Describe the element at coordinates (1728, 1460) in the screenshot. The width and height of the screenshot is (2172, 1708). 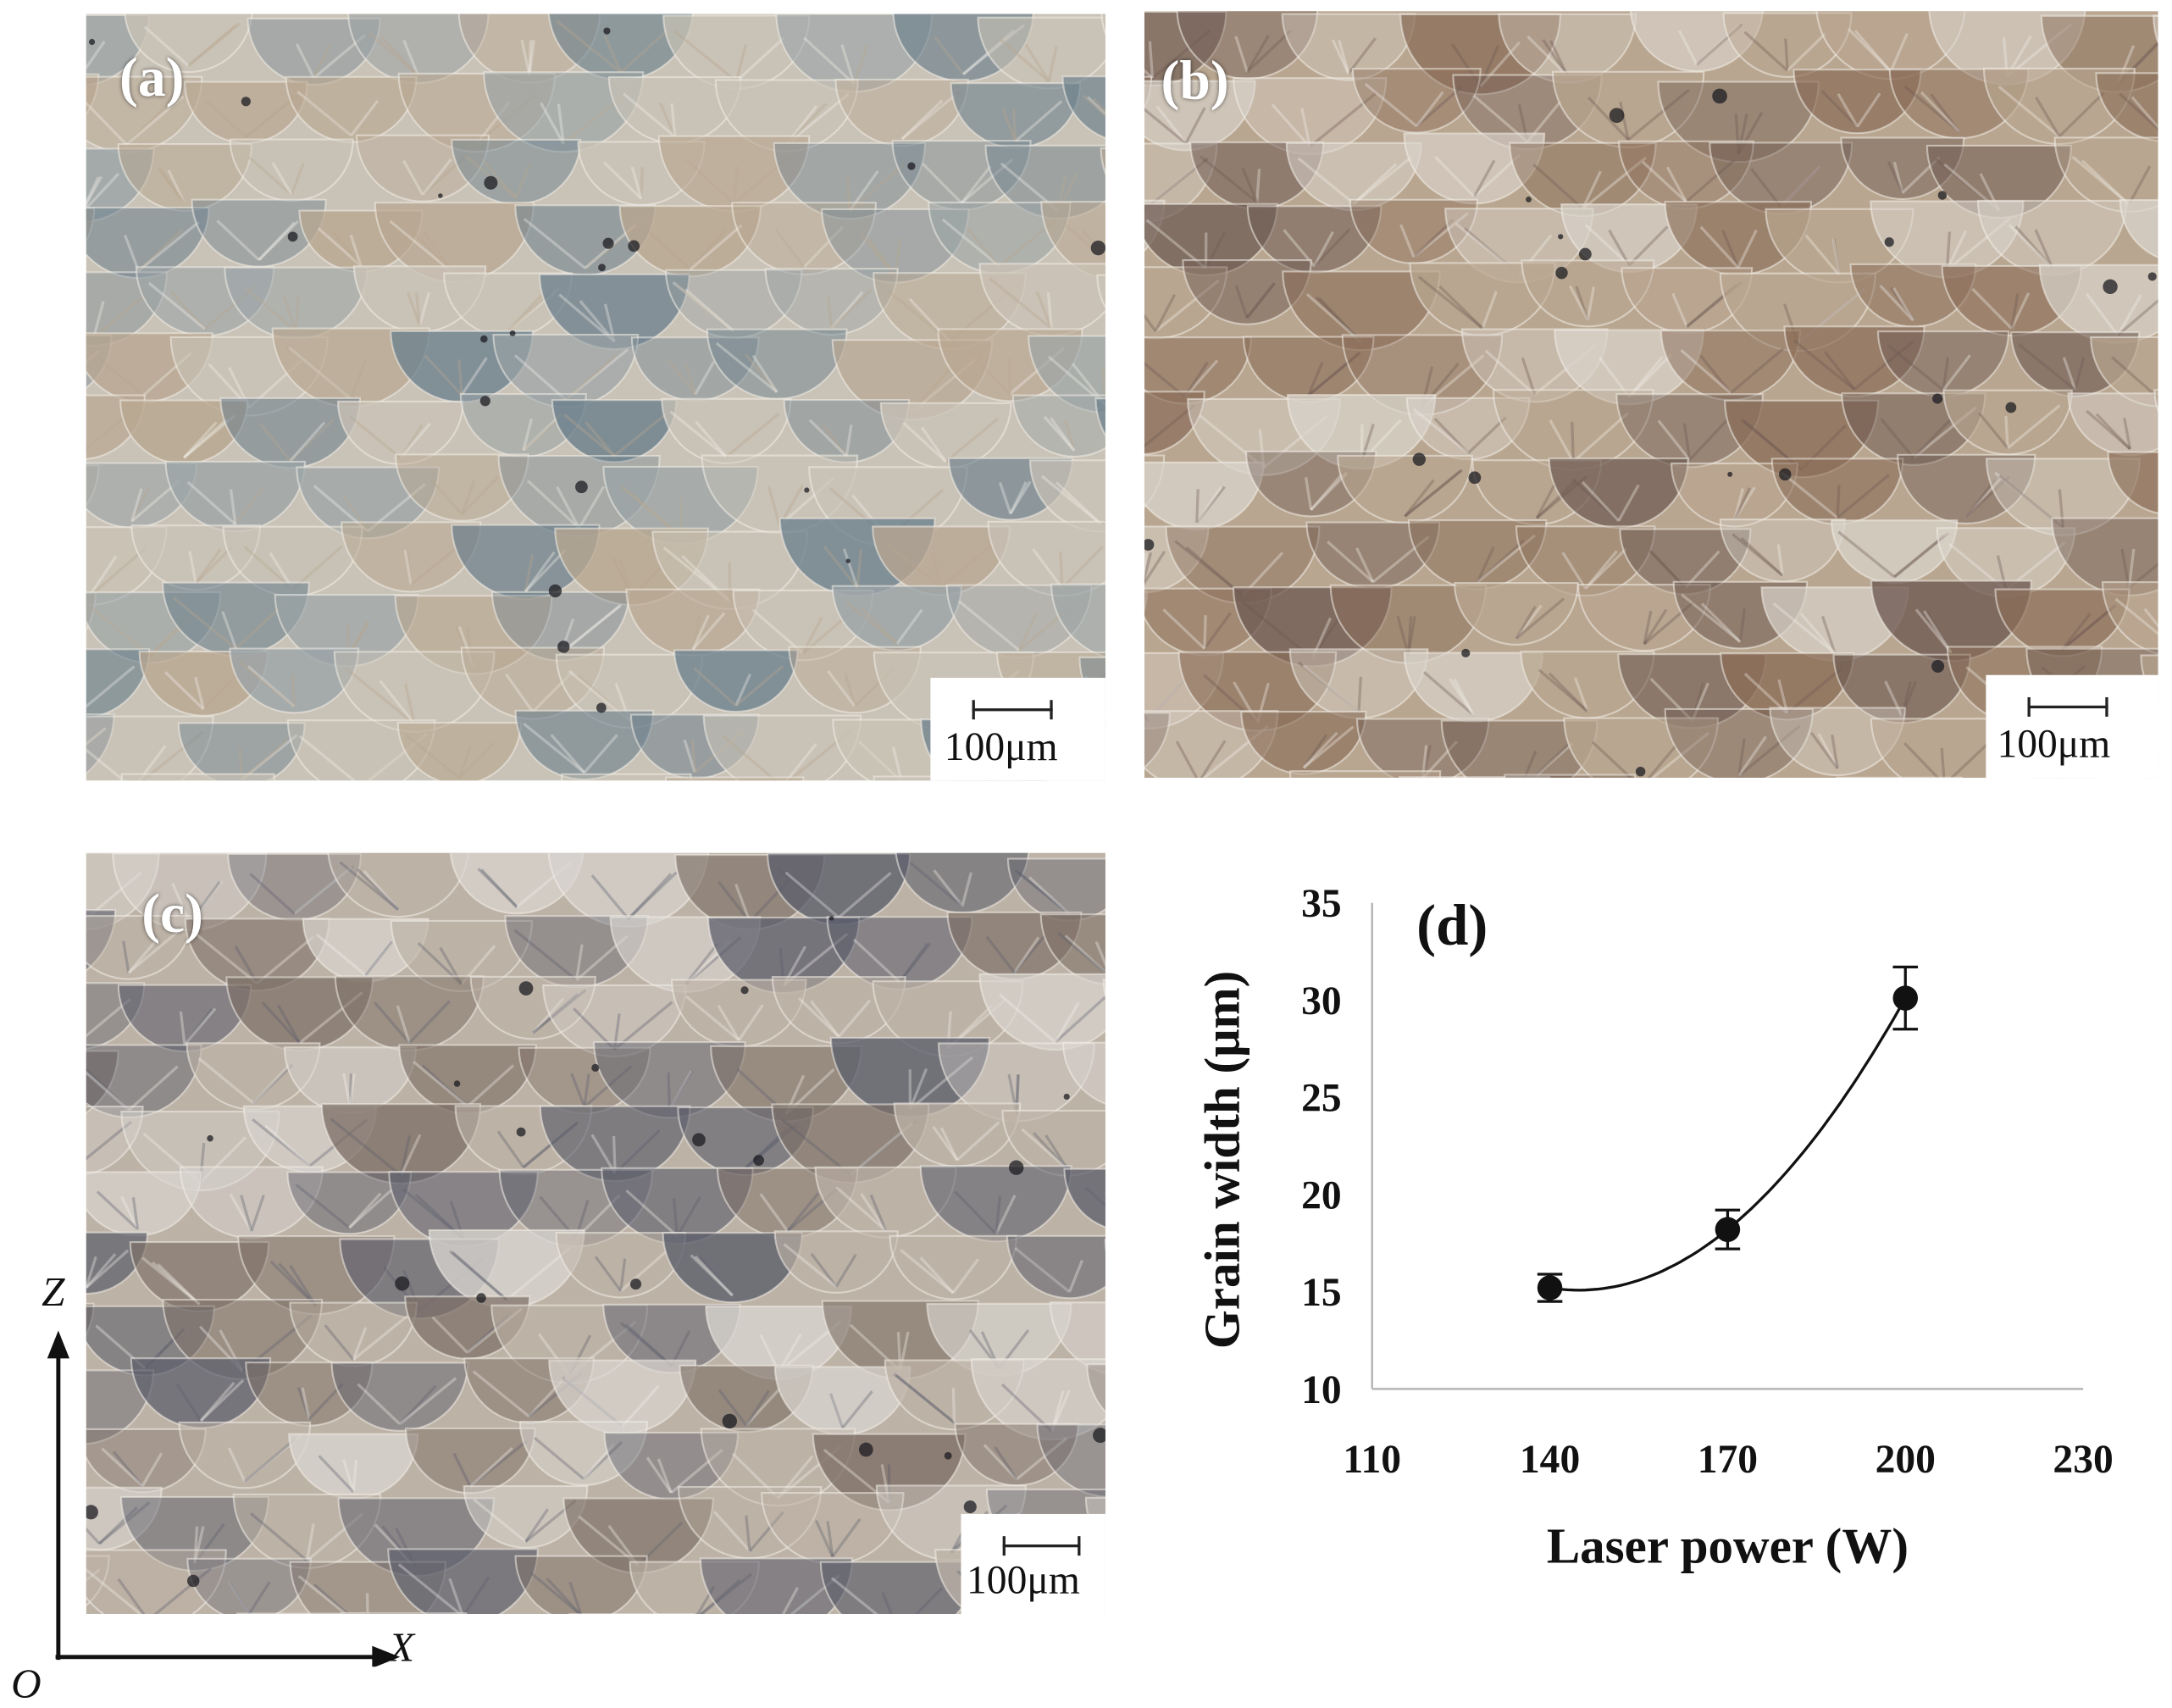
I see `x-tick-label: 170` at that location.